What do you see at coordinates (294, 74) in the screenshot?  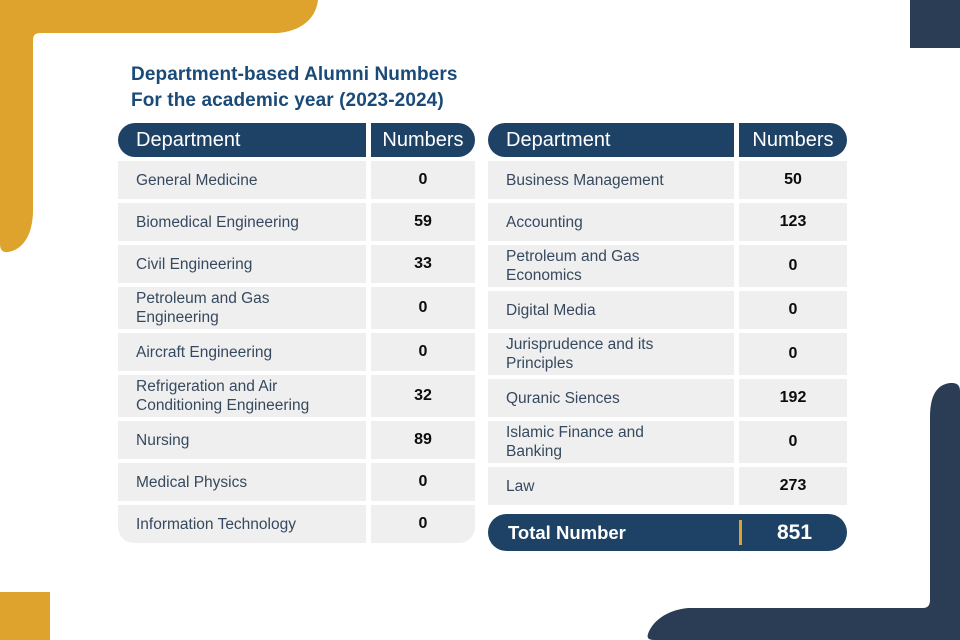 I see `page-title-line1: Department-based Alumni Numbers` at bounding box center [294, 74].